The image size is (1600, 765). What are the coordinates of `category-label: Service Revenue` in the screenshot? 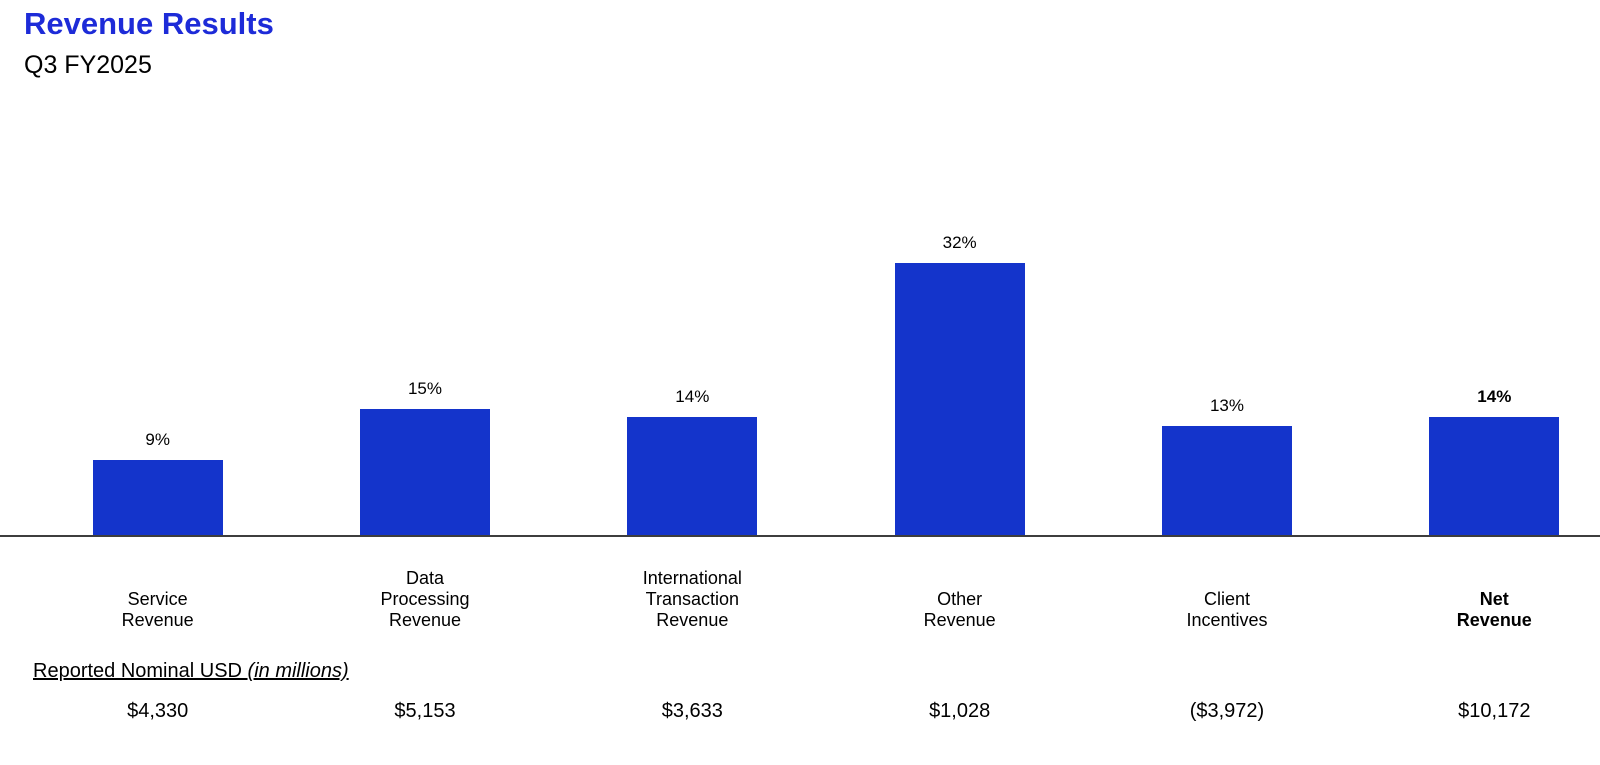 It's located at (157, 609).